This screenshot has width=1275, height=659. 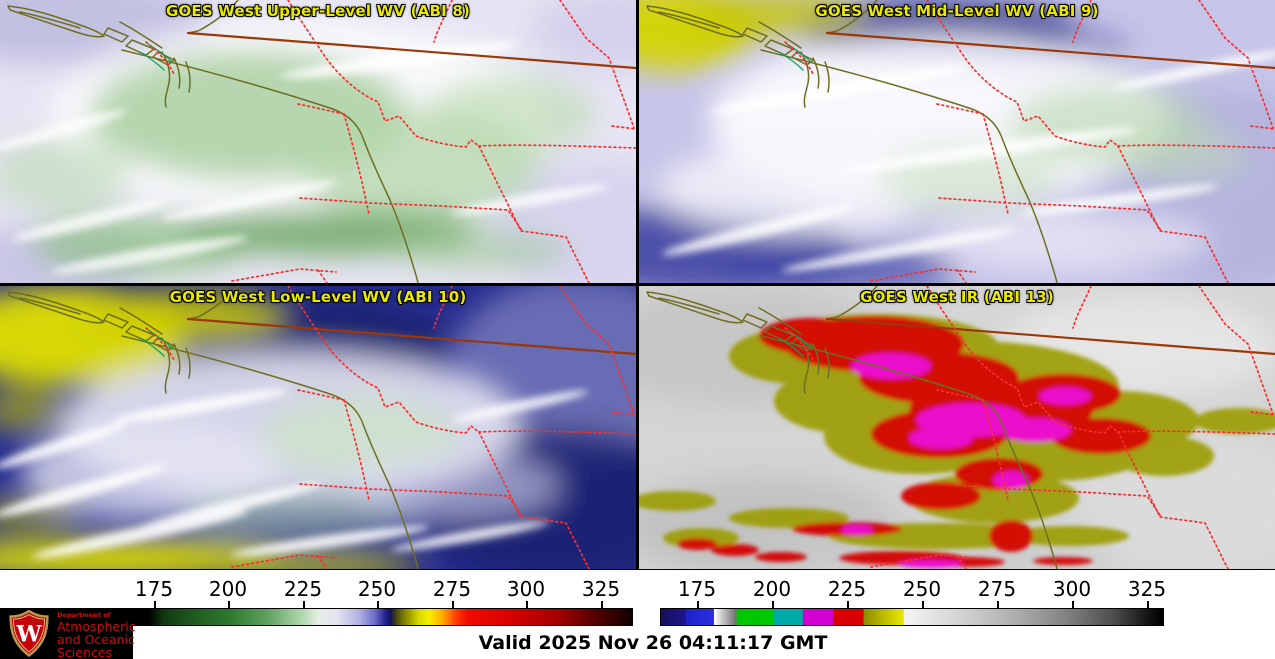 What do you see at coordinates (997, 589) in the screenshot?
I see `ir-tick-label: 275` at bounding box center [997, 589].